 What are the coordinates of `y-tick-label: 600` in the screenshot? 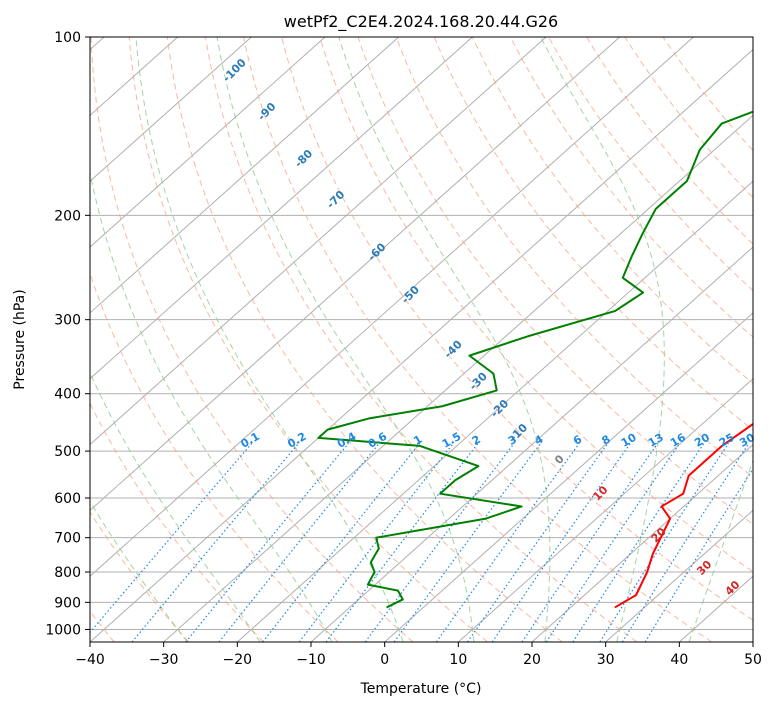 It's located at (67, 499).